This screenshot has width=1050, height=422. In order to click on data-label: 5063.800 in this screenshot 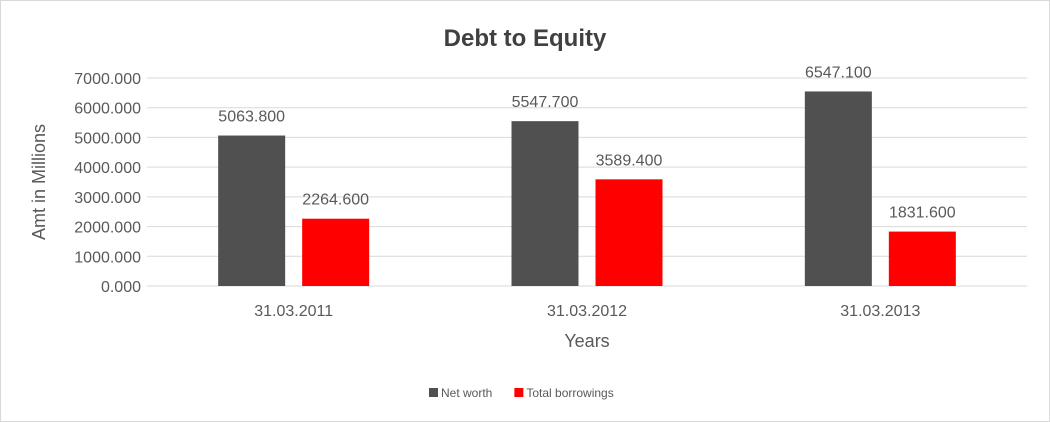, I will do `click(251, 117)`.